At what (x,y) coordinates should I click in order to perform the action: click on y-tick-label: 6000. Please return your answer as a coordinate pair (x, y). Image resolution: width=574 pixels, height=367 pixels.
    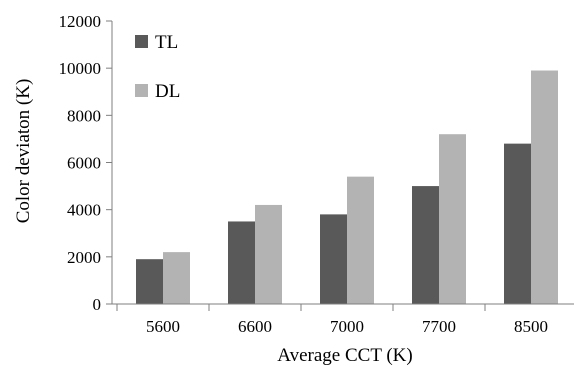
    Looking at the image, I should click on (84, 163).